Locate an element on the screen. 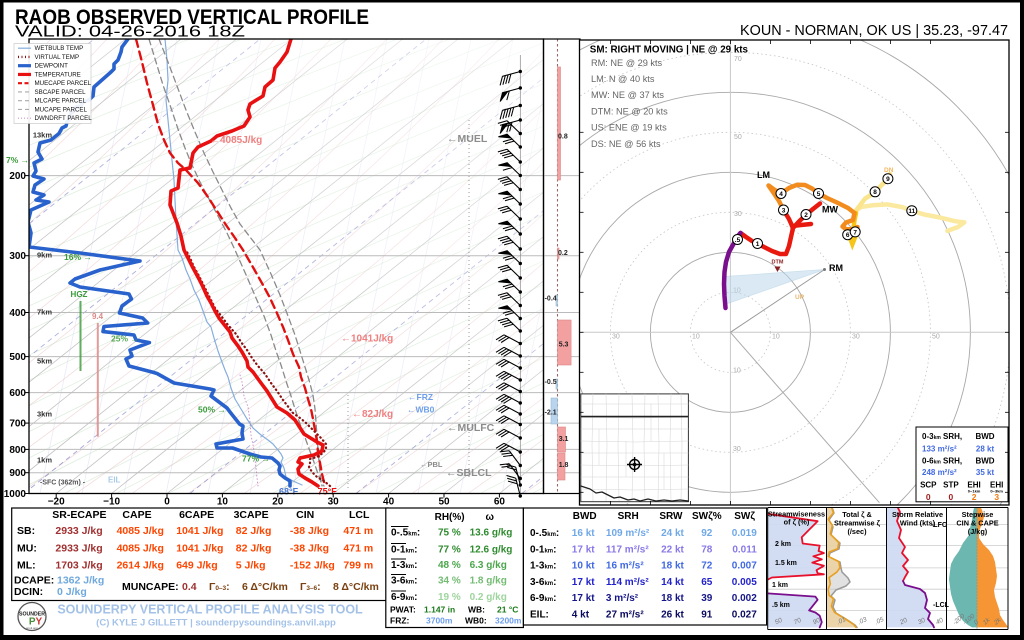 This screenshot has height=640, width=1024. svg-text: 200 is located at coordinates (17, 176).